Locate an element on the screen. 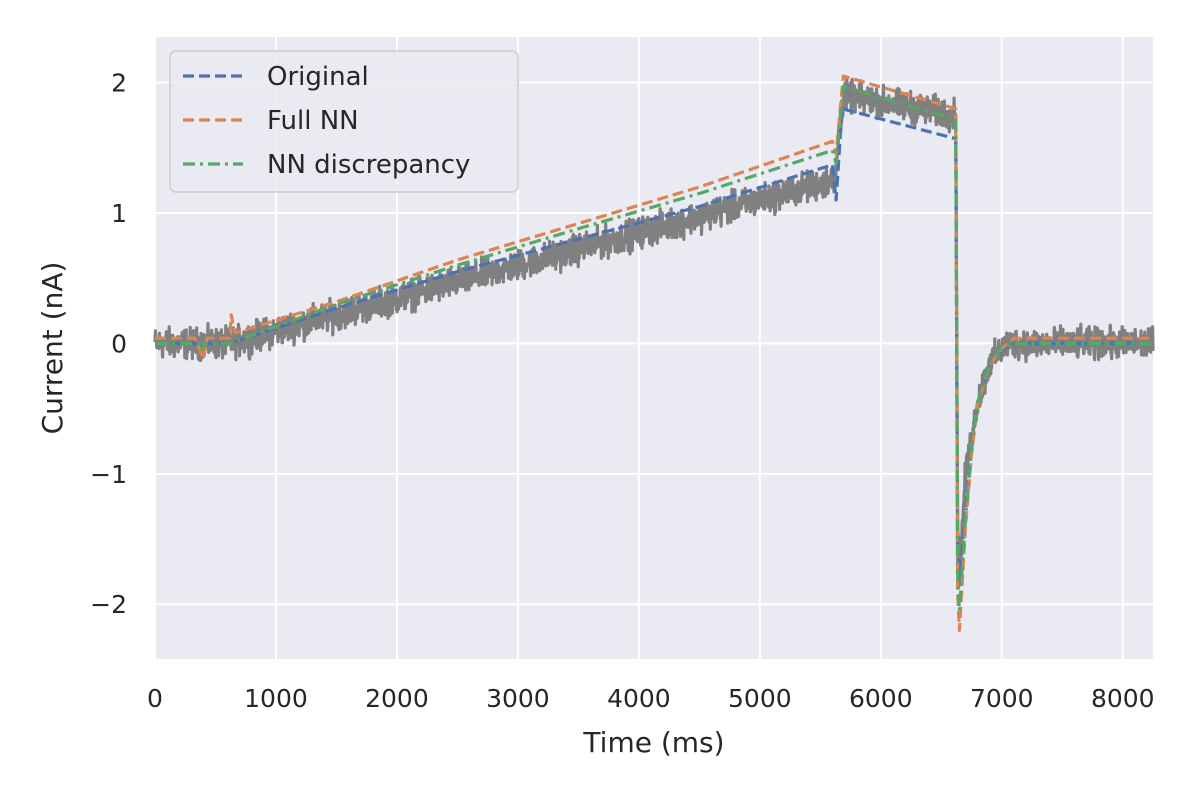 The width and height of the screenshot is (1200, 800). y-tick-label: −1 is located at coordinates (108, 474).